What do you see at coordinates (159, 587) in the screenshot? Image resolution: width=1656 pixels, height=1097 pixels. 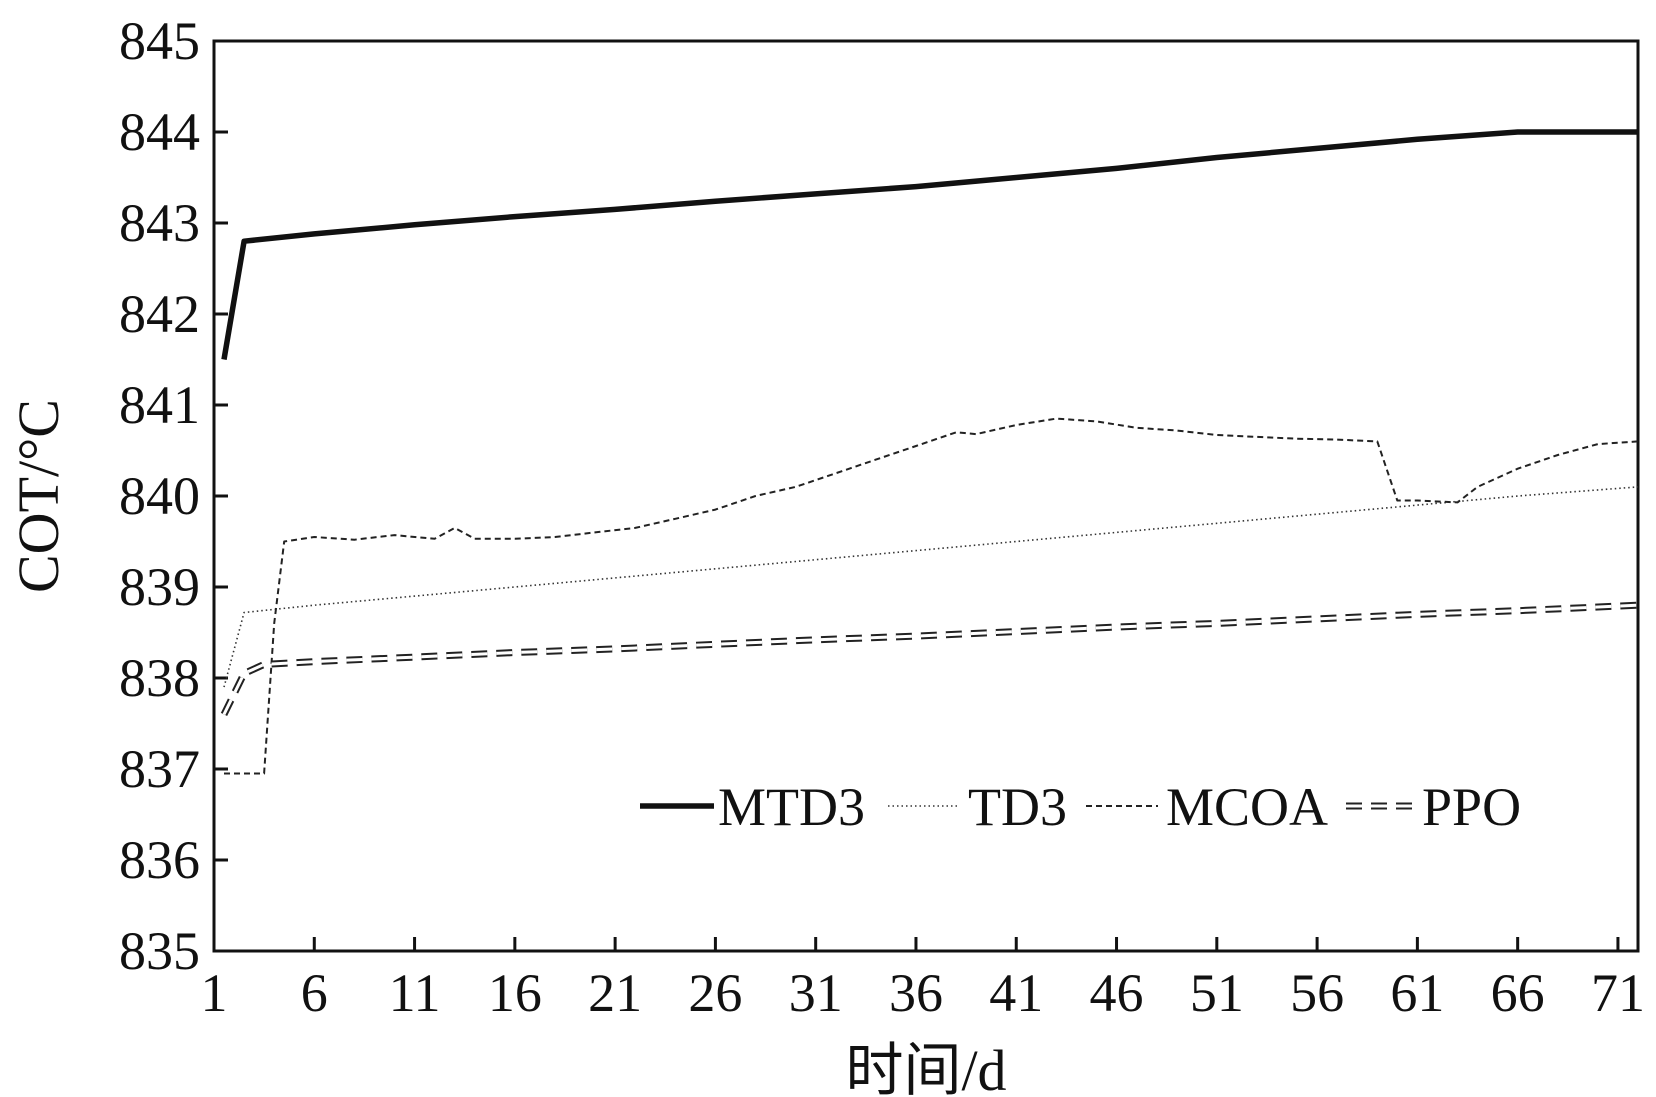 I see `y-tick-label: 839` at bounding box center [159, 587].